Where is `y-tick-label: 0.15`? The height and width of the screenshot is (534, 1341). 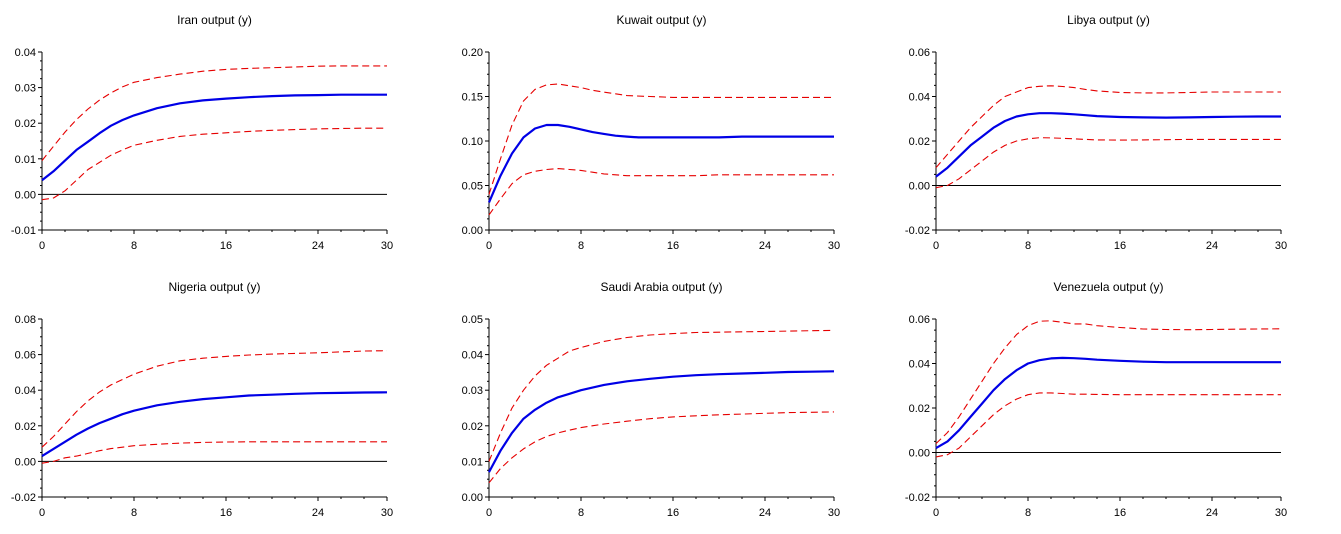 y-tick-label: 0.15 is located at coordinates (472, 98).